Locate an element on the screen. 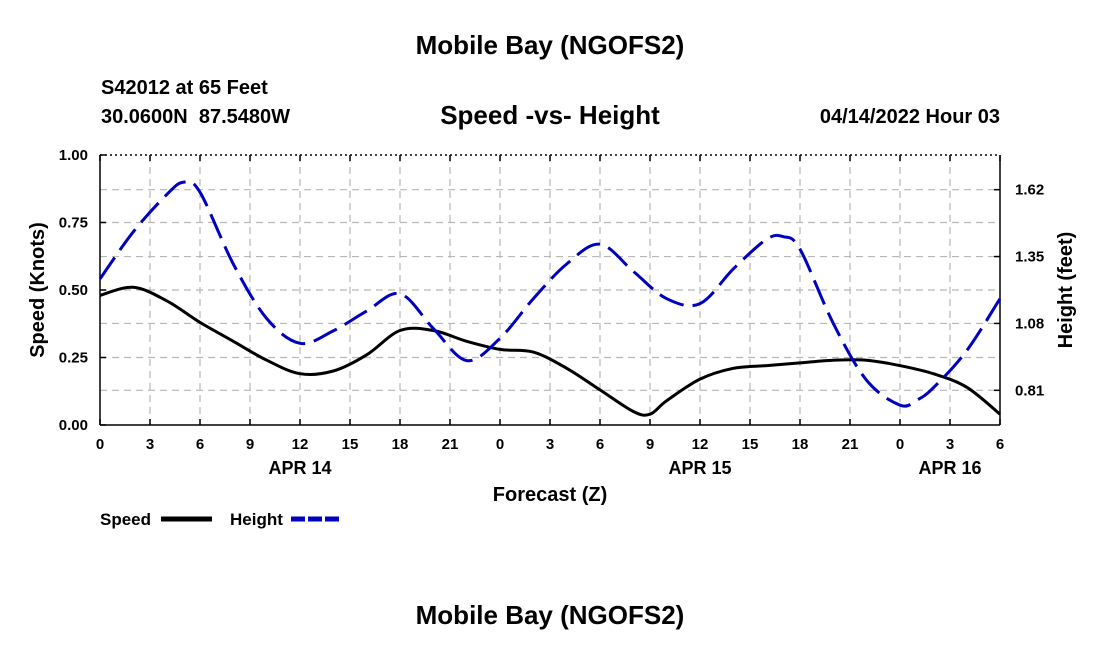 Image resolution: width=1100 pixels, height=650 pixels. legend-label-speed: Speed is located at coordinates (125, 519).